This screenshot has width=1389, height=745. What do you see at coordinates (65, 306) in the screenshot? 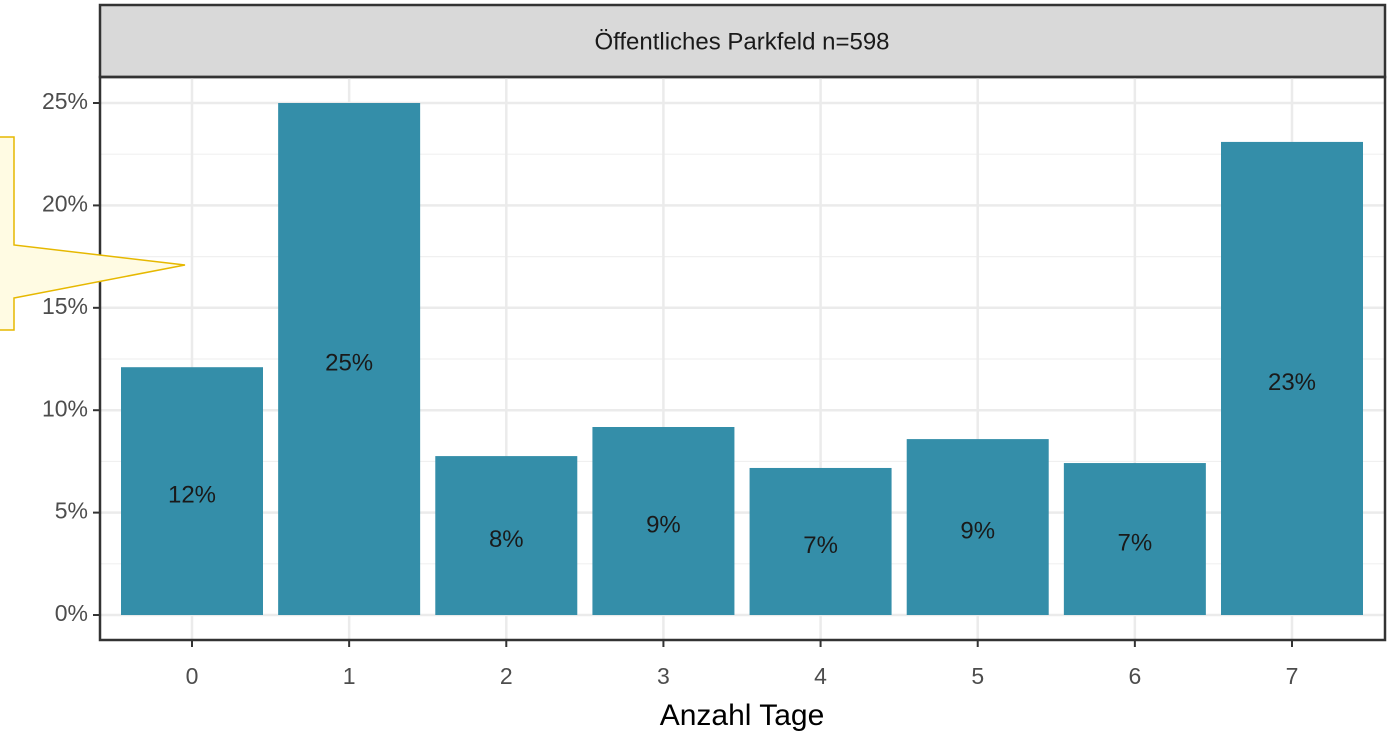
I see `y-tick-label: 15%` at bounding box center [65, 306].